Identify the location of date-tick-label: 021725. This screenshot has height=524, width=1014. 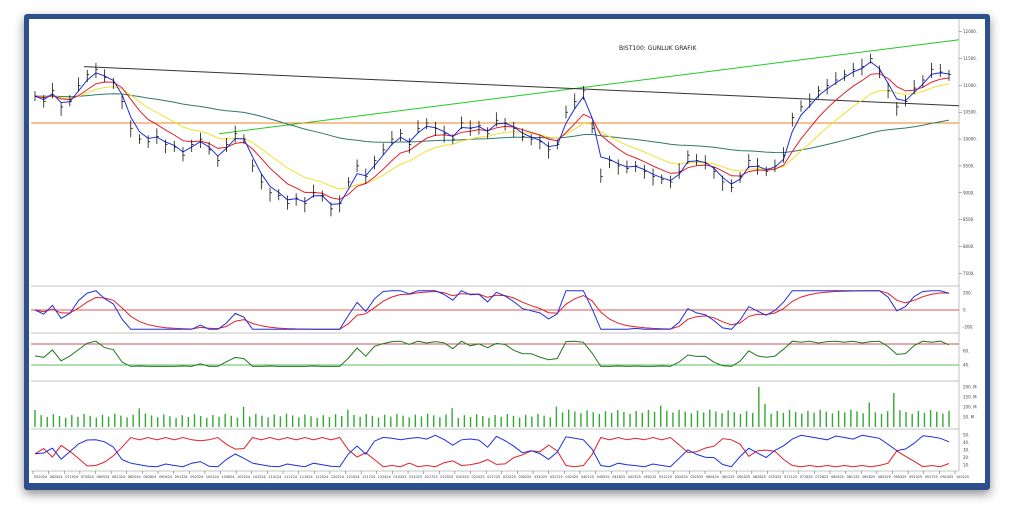
(493, 477).